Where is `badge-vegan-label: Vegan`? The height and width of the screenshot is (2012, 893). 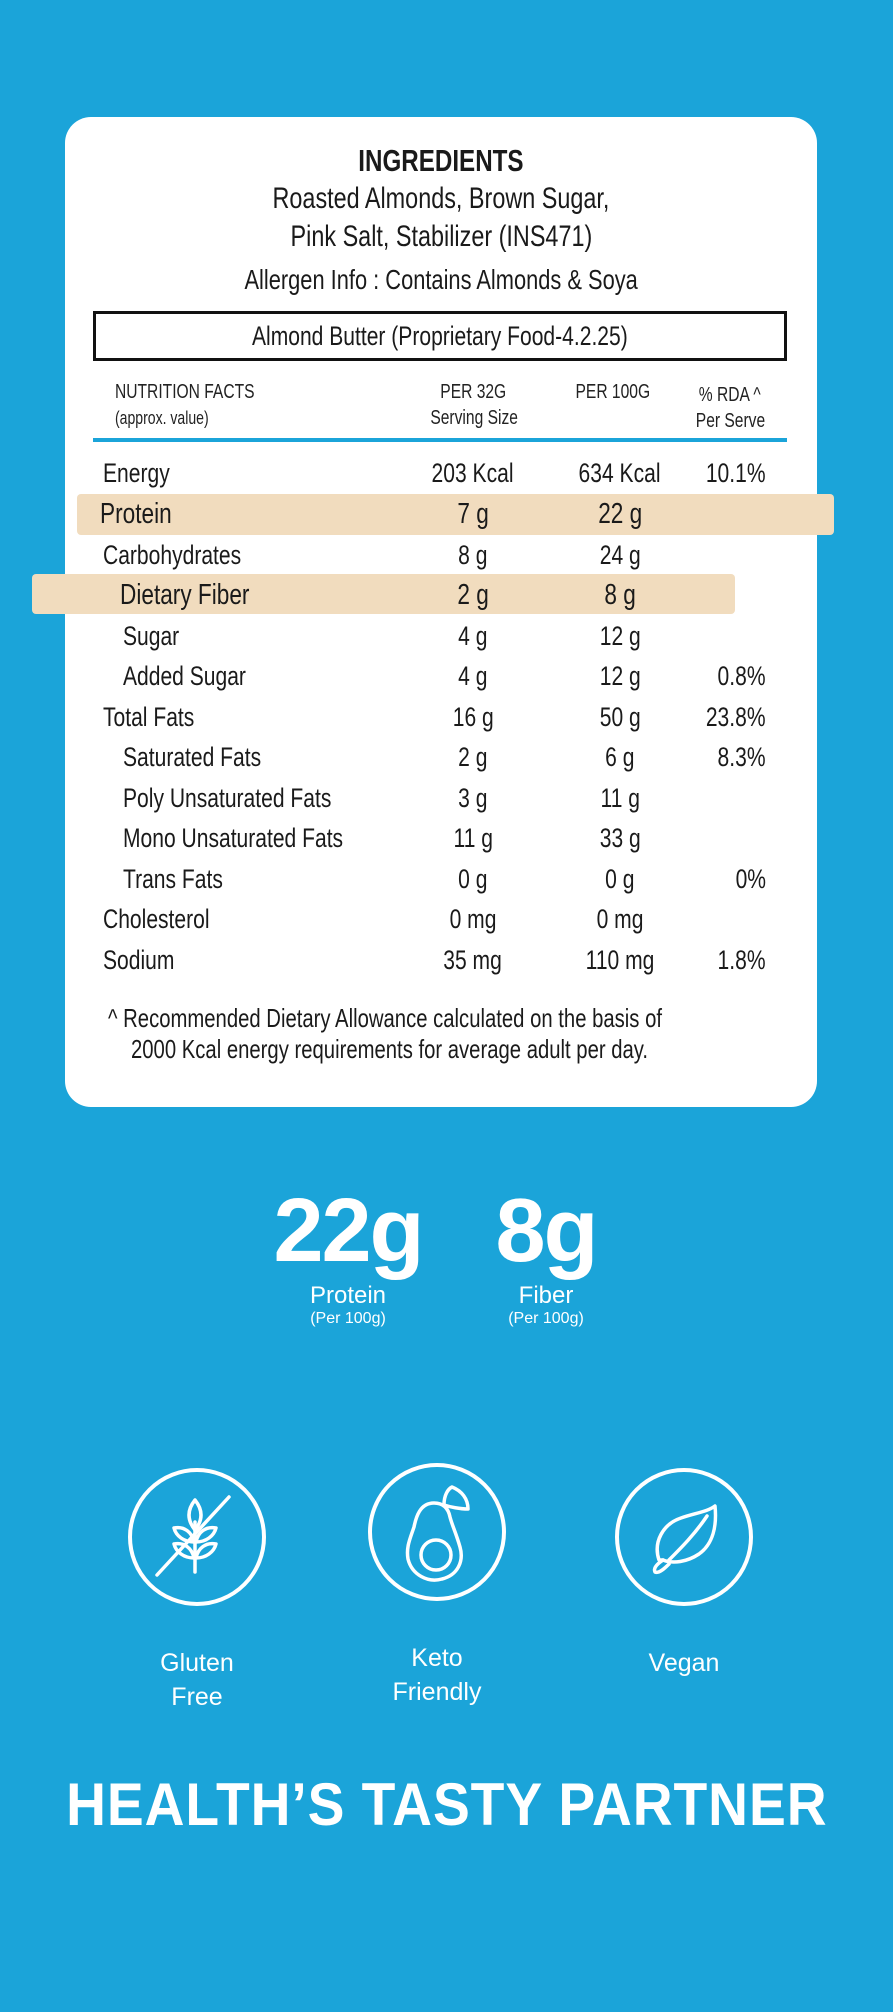
badge-vegan-label: Vegan is located at coordinates (684, 1663).